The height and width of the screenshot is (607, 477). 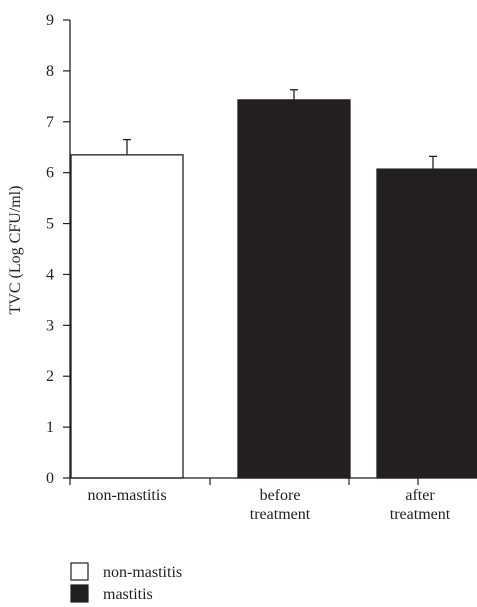 I want to click on y-tick-label-6: 6, so click(x=50, y=173).